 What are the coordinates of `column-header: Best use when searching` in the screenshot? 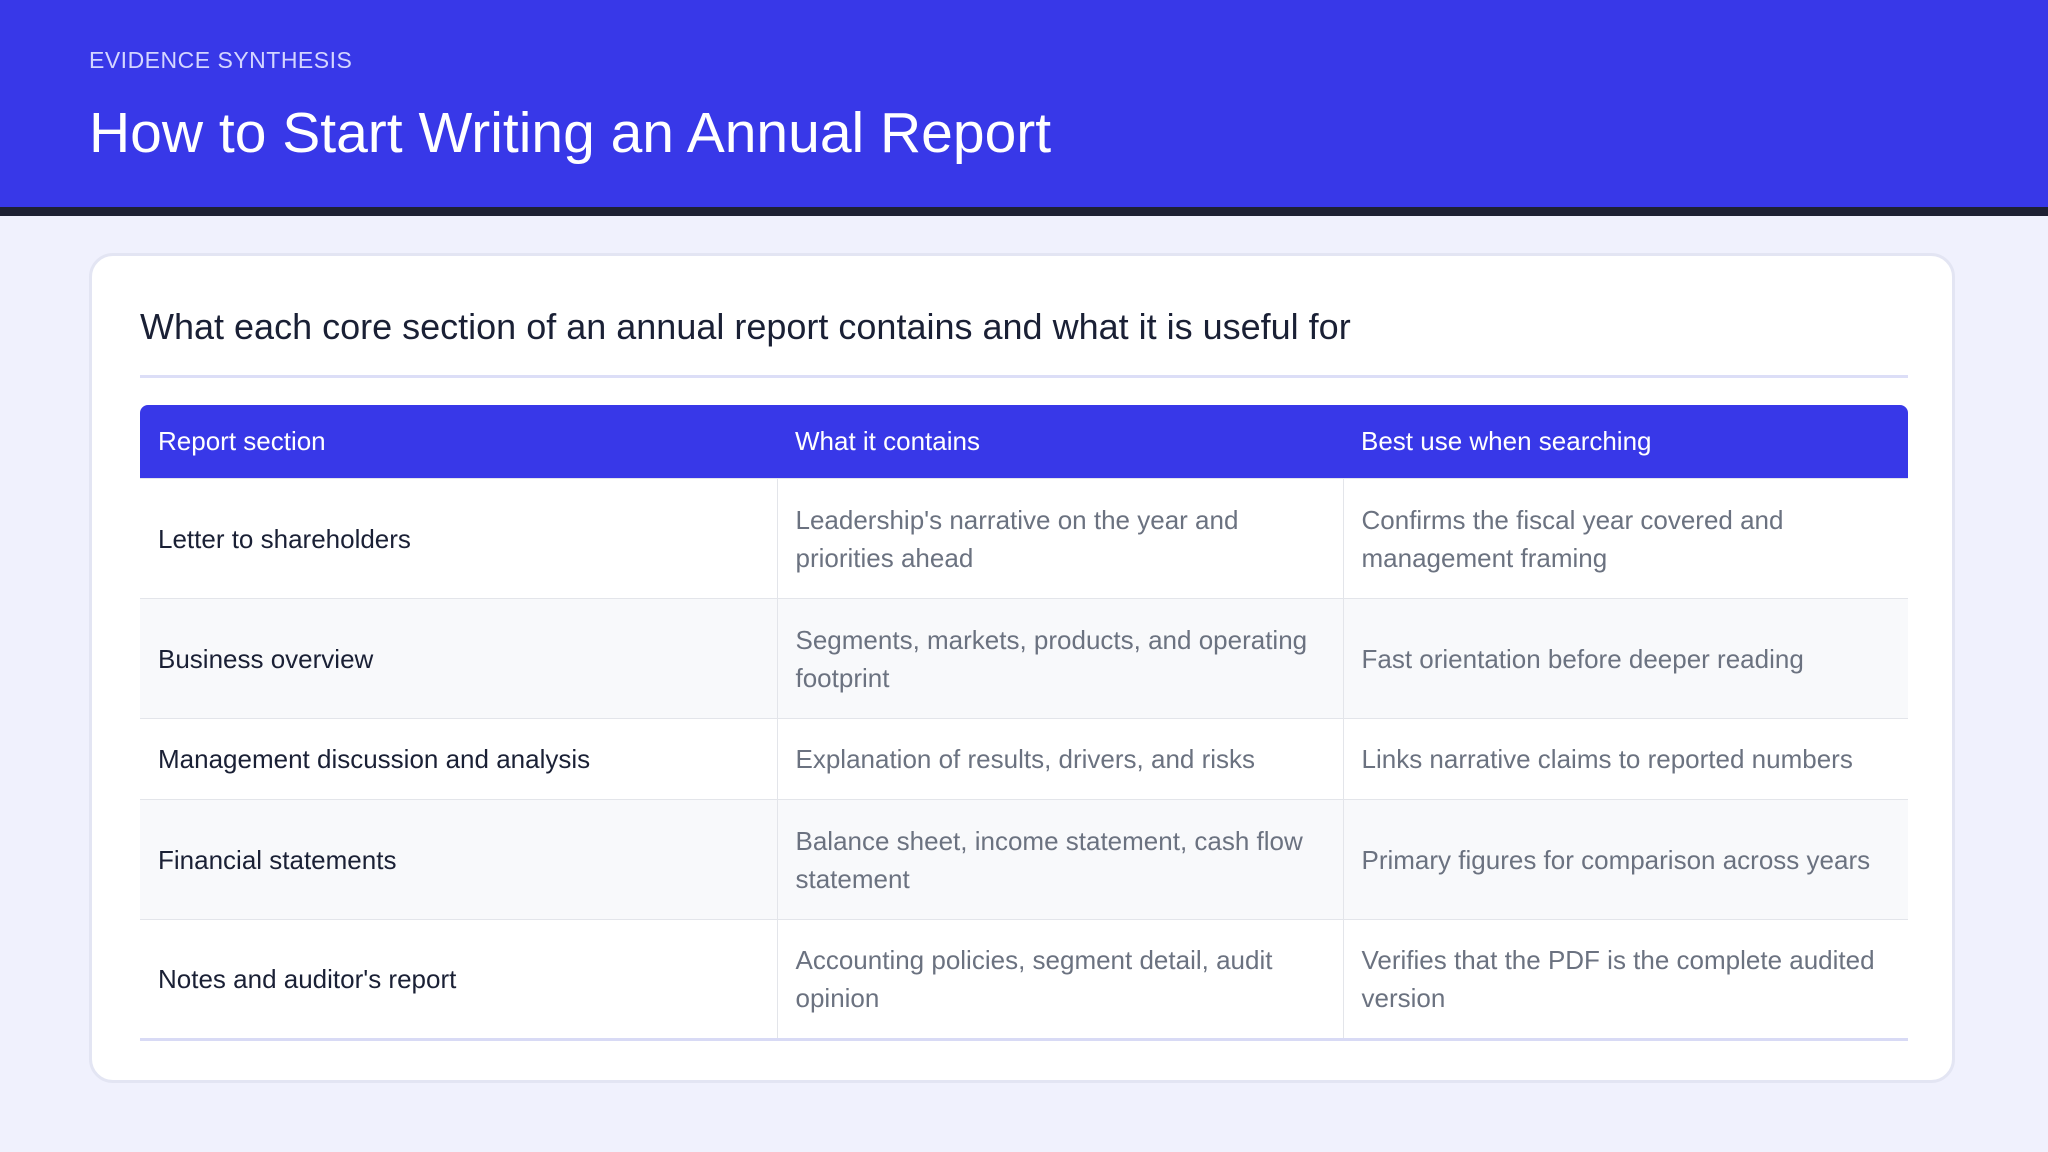 It's located at (1625, 442).